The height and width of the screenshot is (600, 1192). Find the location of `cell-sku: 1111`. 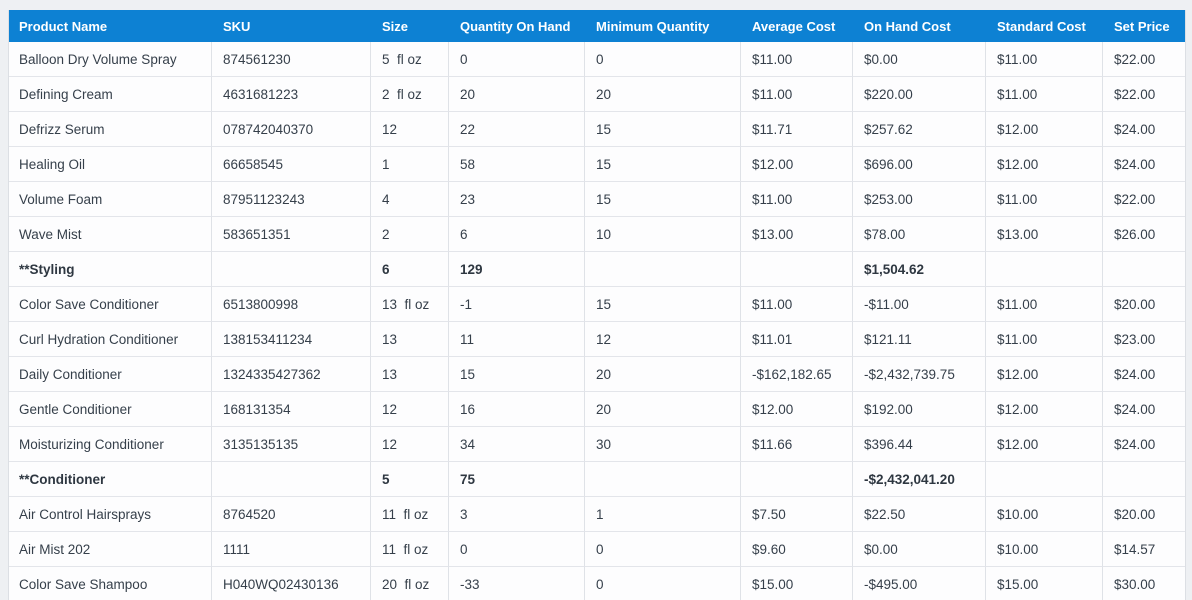

cell-sku: 1111 is located at coordinates (291, 549).